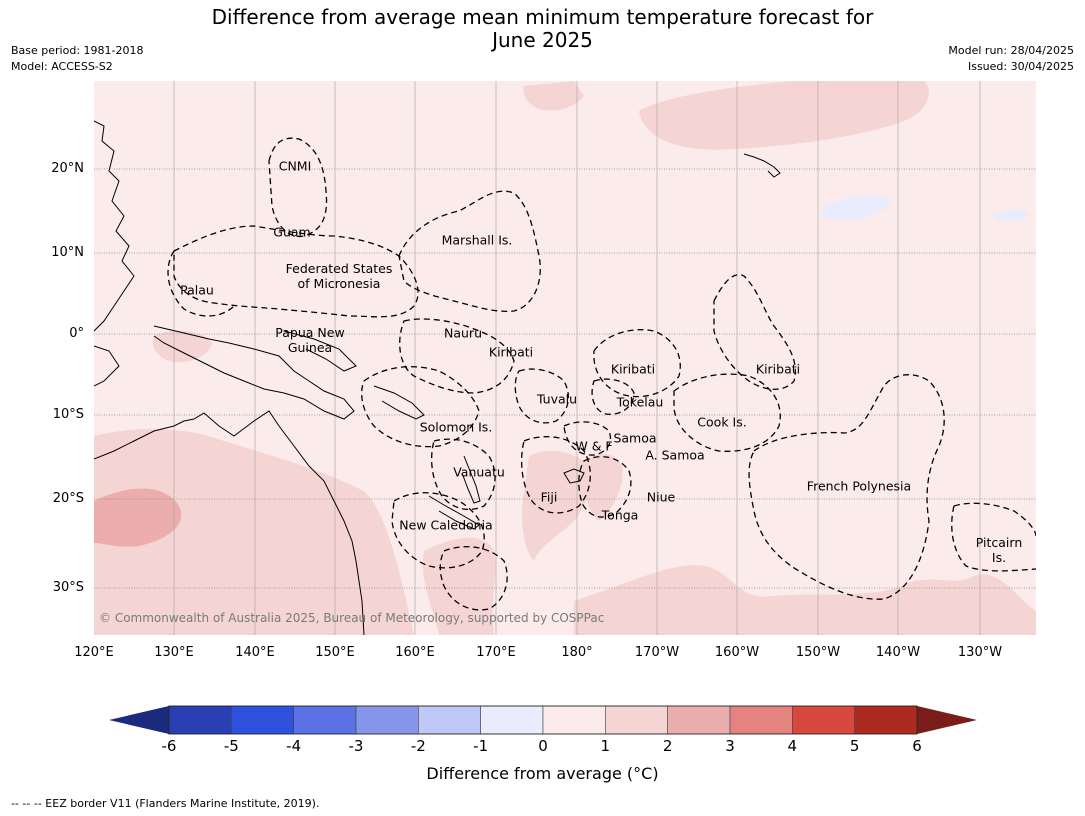  Describe the element at coordinates (681, 622) in the screenshot. I see `anomaly-region-1-2-nz` at that location.